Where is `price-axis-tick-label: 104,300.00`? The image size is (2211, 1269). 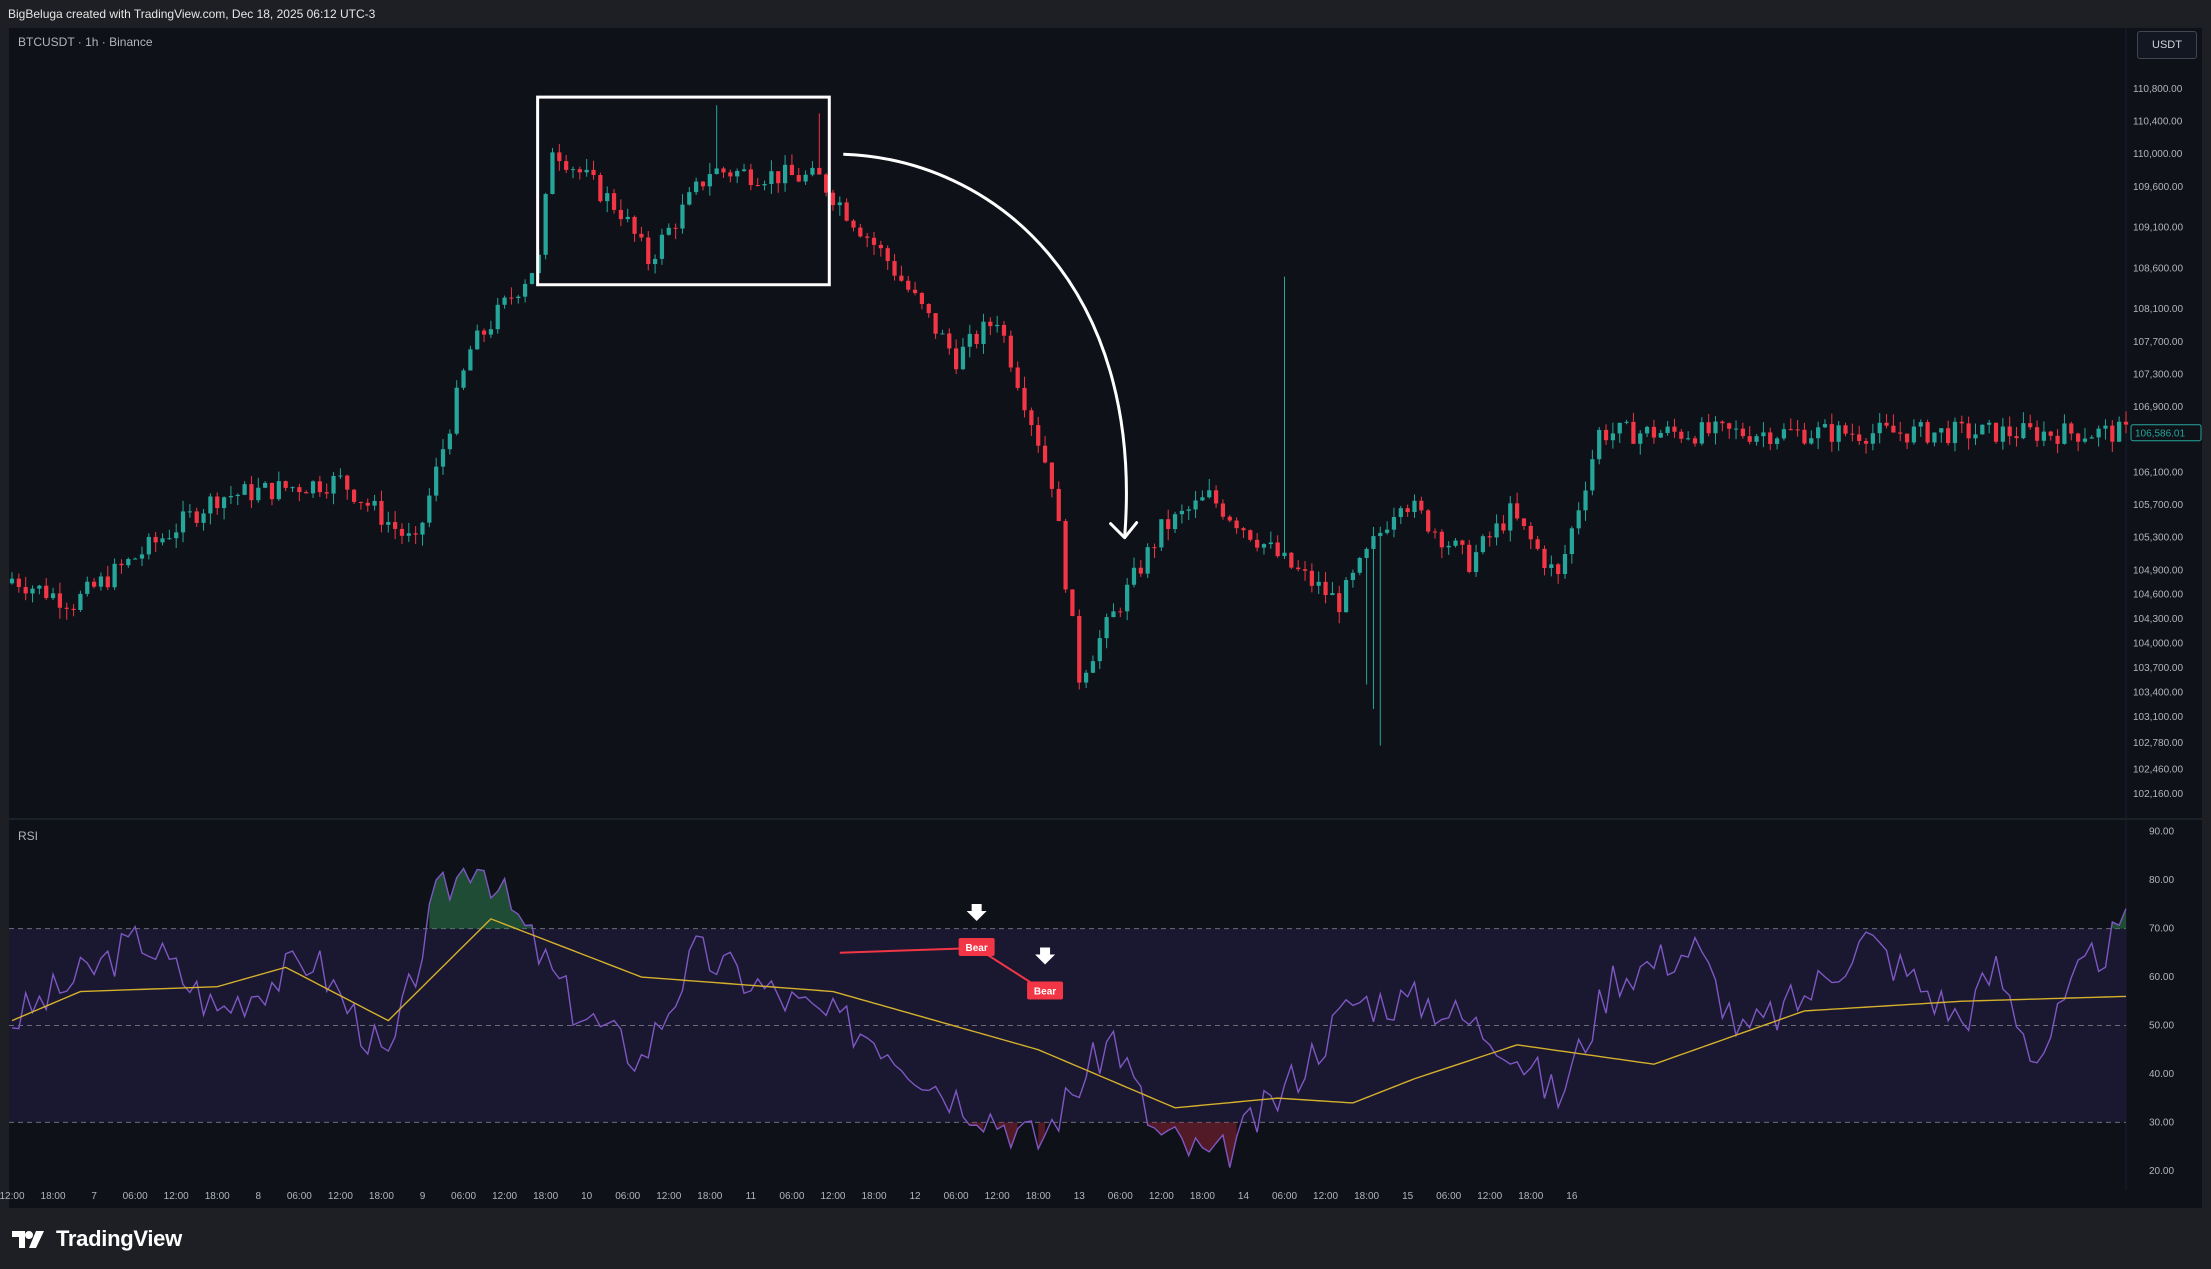
price-axis-tick-label: 104,300.00 is located at coordinates (2158, 619).